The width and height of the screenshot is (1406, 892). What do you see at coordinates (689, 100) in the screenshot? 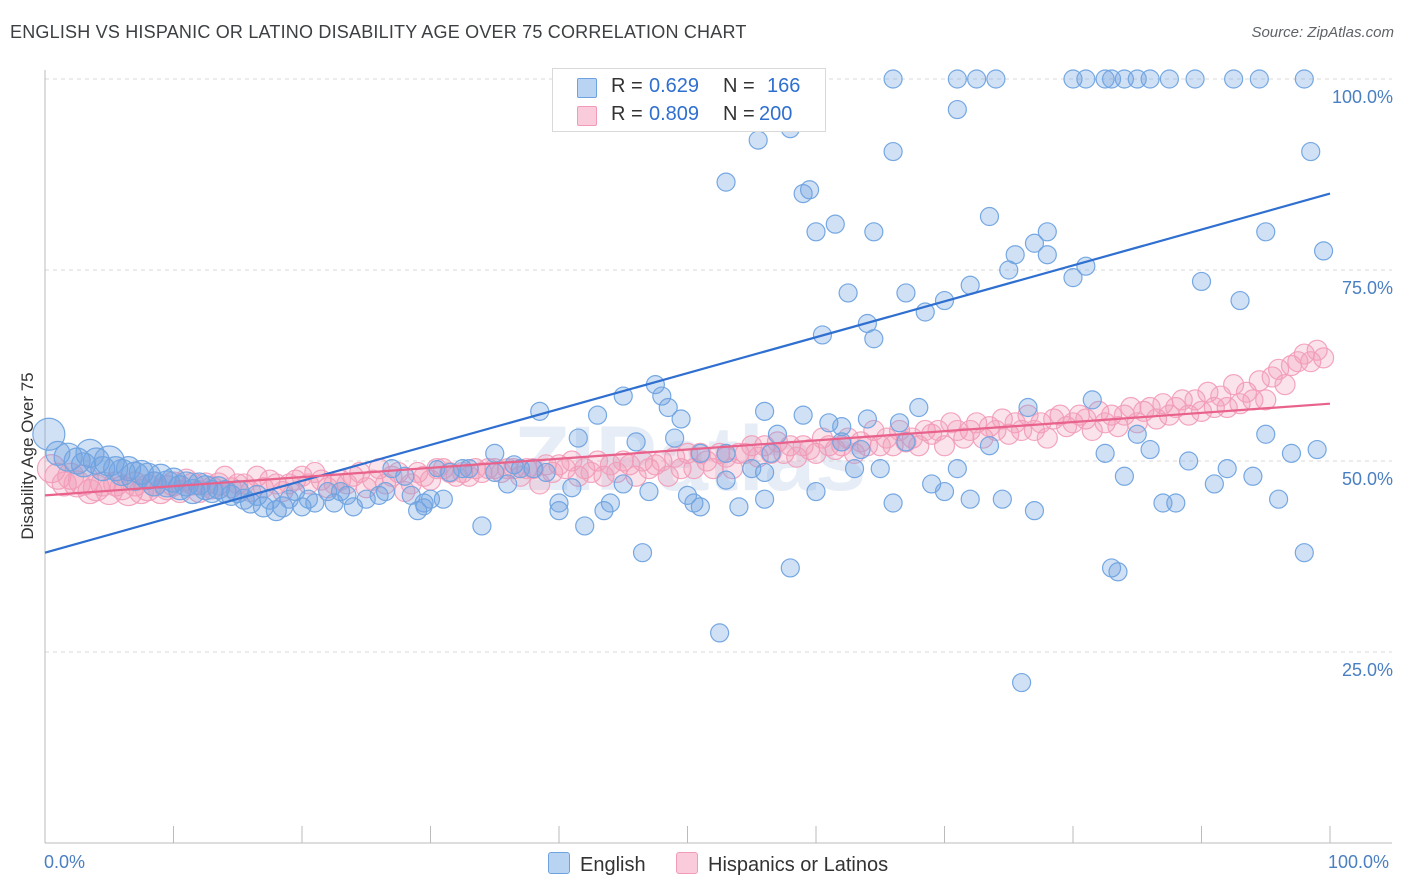
I see `stats-legend: R = 0.629 N = 166 R = 0.809 N = 200` at bounding box center [689, 100].